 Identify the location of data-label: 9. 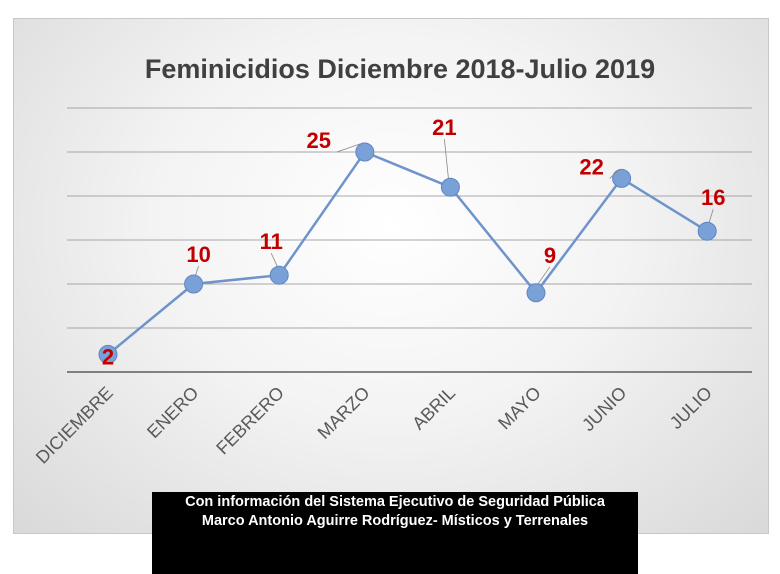
(550, 255).